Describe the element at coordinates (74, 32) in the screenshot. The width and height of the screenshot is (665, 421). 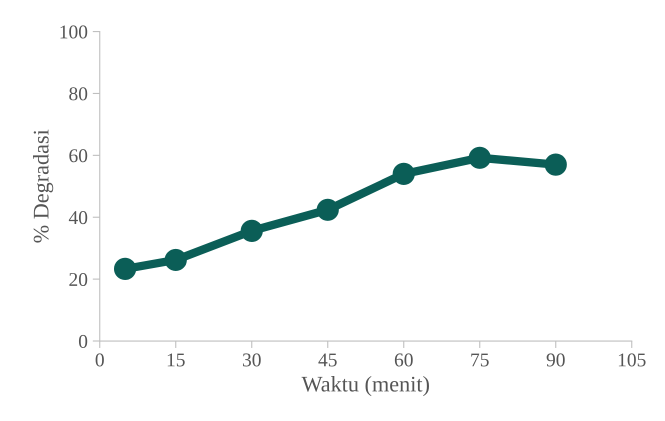
I see `y-tick-label: 100` at that location.